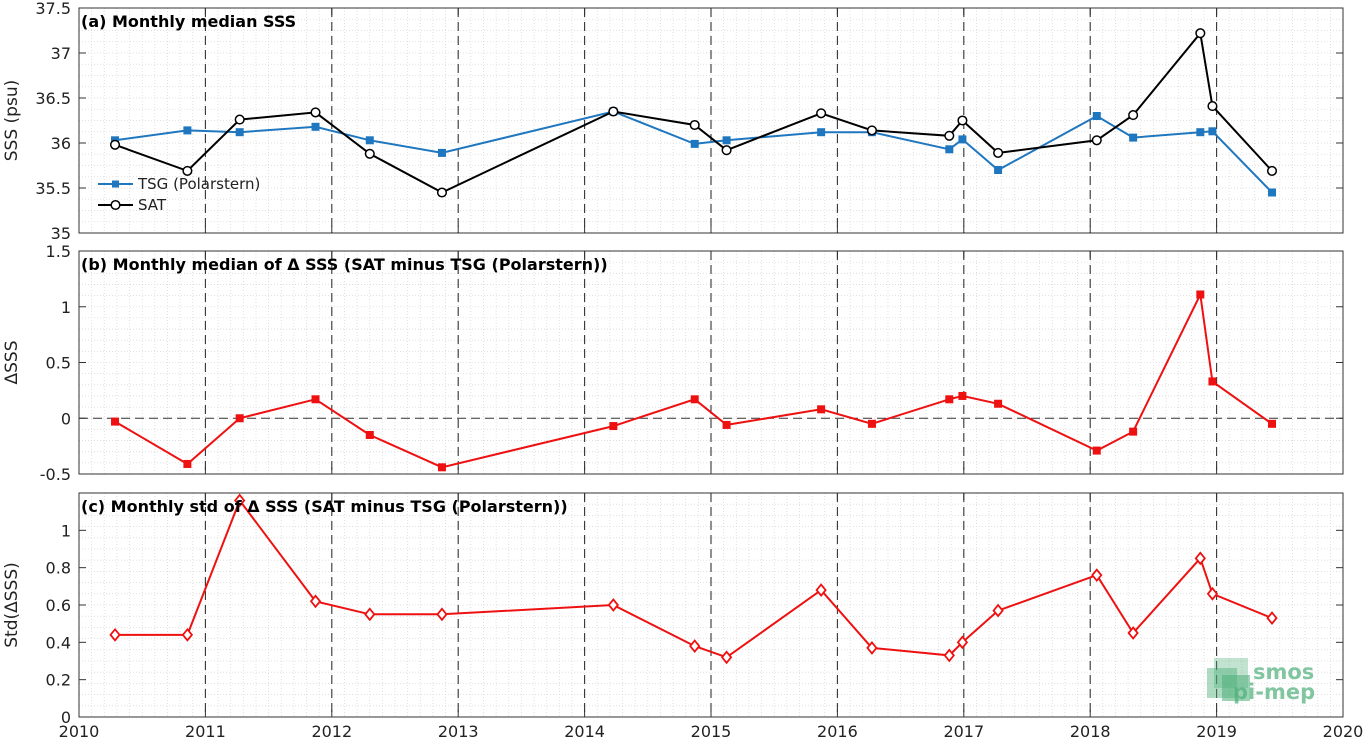 This screenshot has height=745, width=1367. Describe the element at coordinates (58, 251) in the screenshot. I see `y-tick-label: 1.5` at that location.